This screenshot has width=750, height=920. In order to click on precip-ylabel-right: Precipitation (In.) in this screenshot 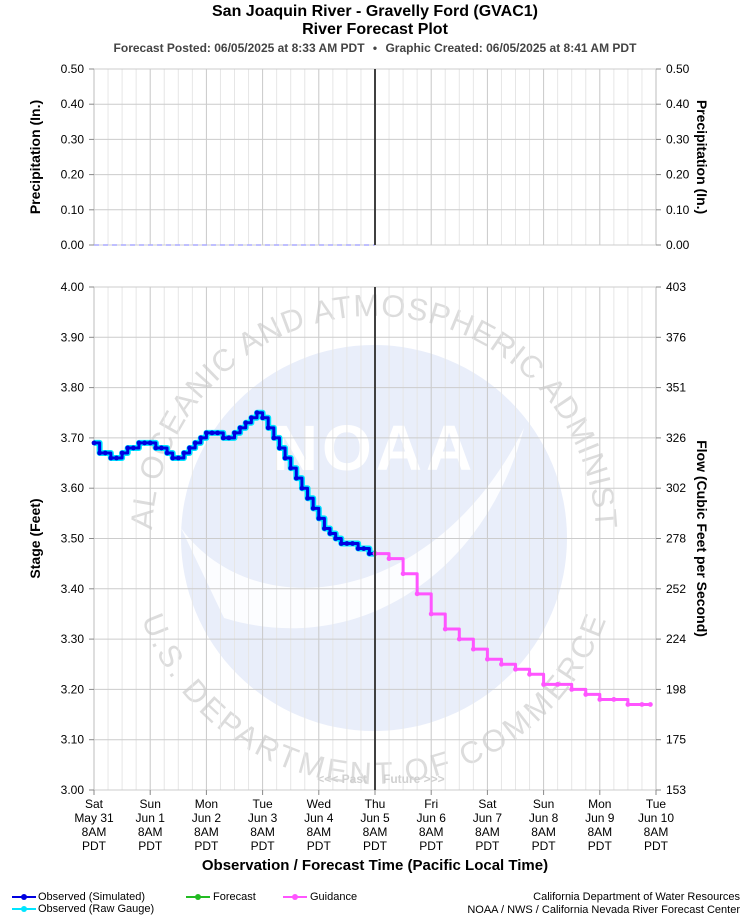, I will do `click(702, 157)`.